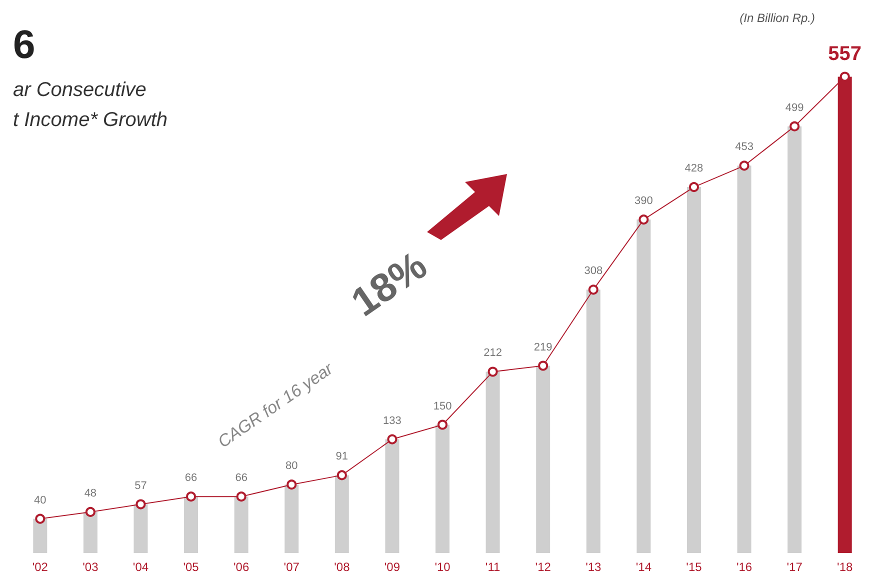 This screenshot has height=581, width=885. I want to click on data-label: 80, so click(291, 466).